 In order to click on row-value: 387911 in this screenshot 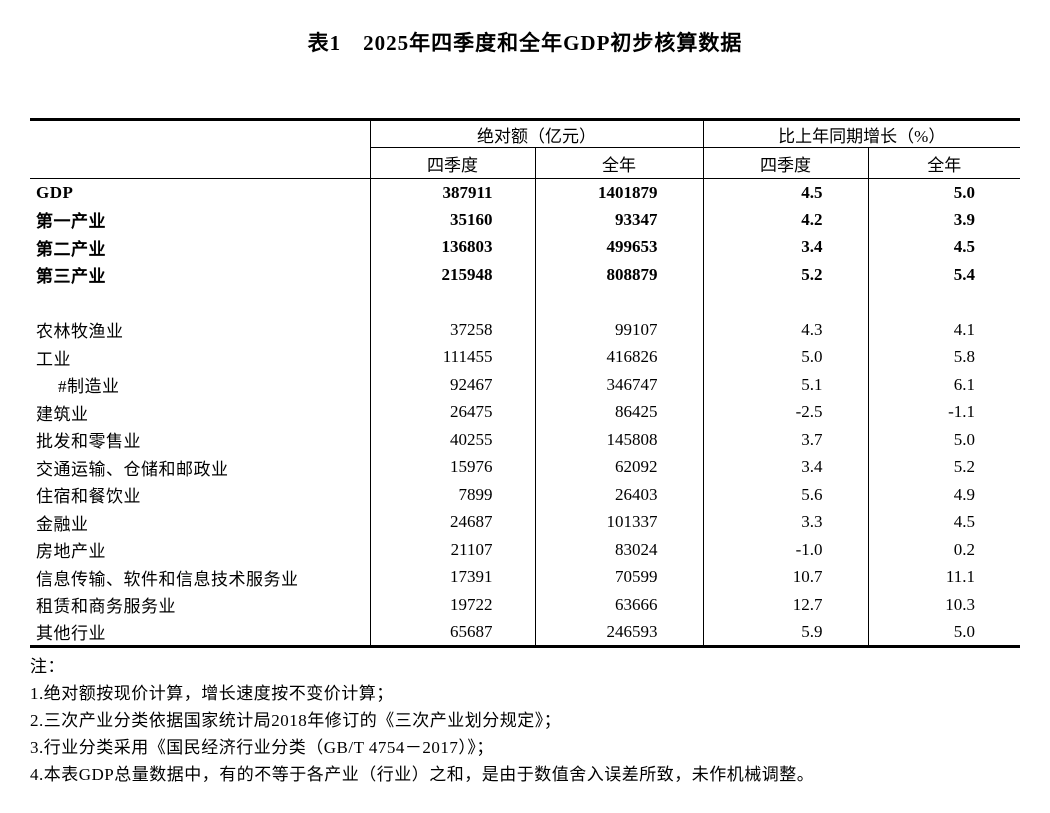, I will do `click(452, 192)`.